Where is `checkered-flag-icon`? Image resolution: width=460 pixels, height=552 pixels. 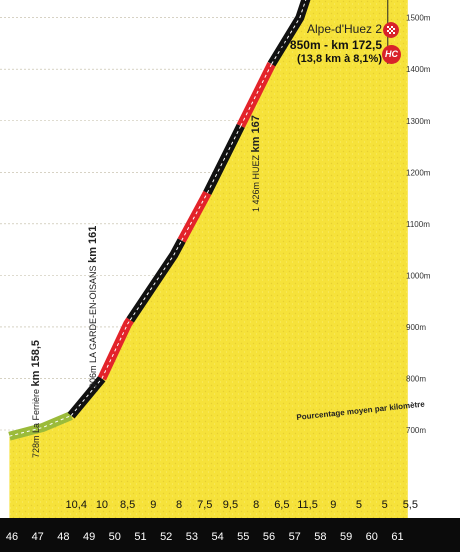
checkered-flag-icon is located at coordinates (391, 30).